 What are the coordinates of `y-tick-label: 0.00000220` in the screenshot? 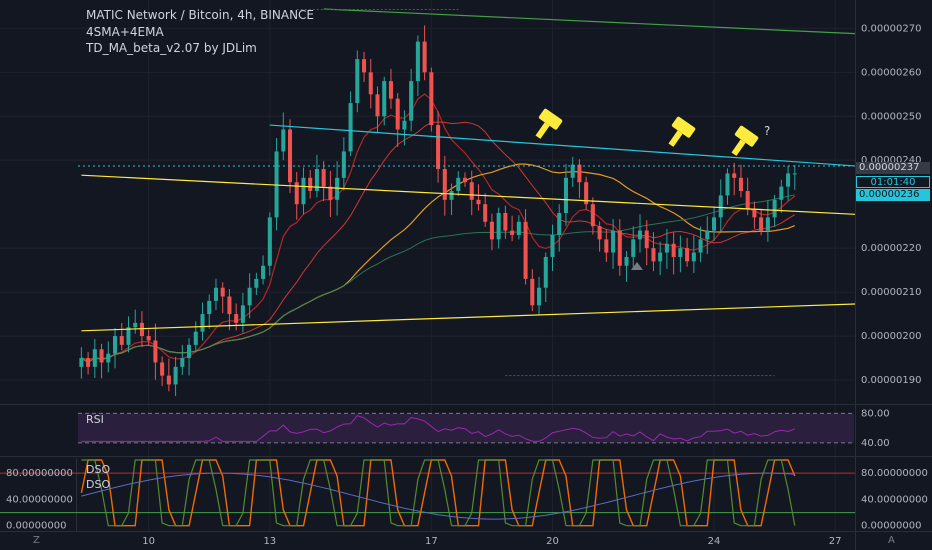 It's located at (891, 248).